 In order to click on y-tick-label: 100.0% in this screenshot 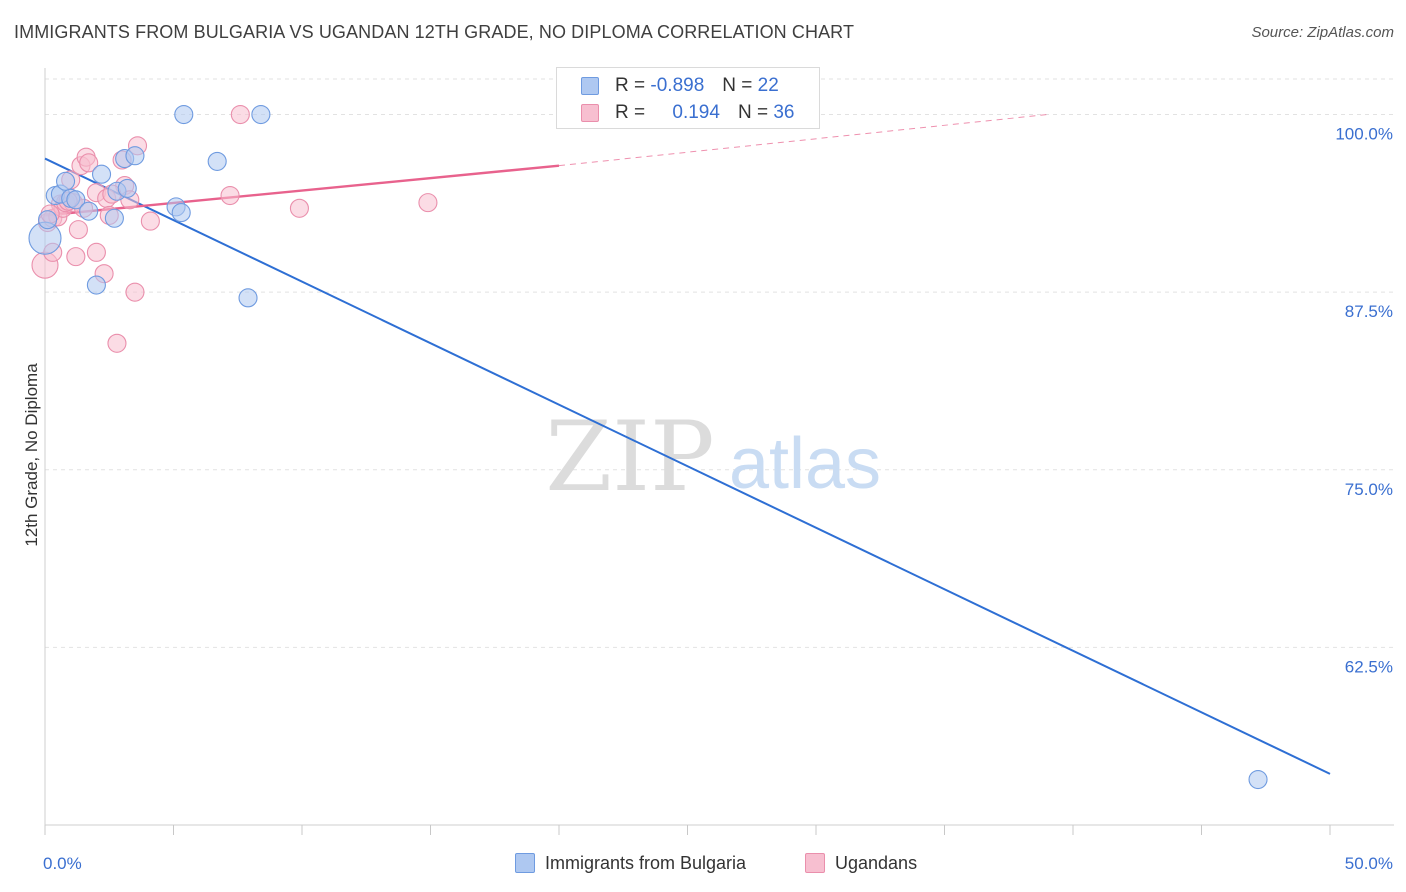, I will do `click(1364, 134)`.